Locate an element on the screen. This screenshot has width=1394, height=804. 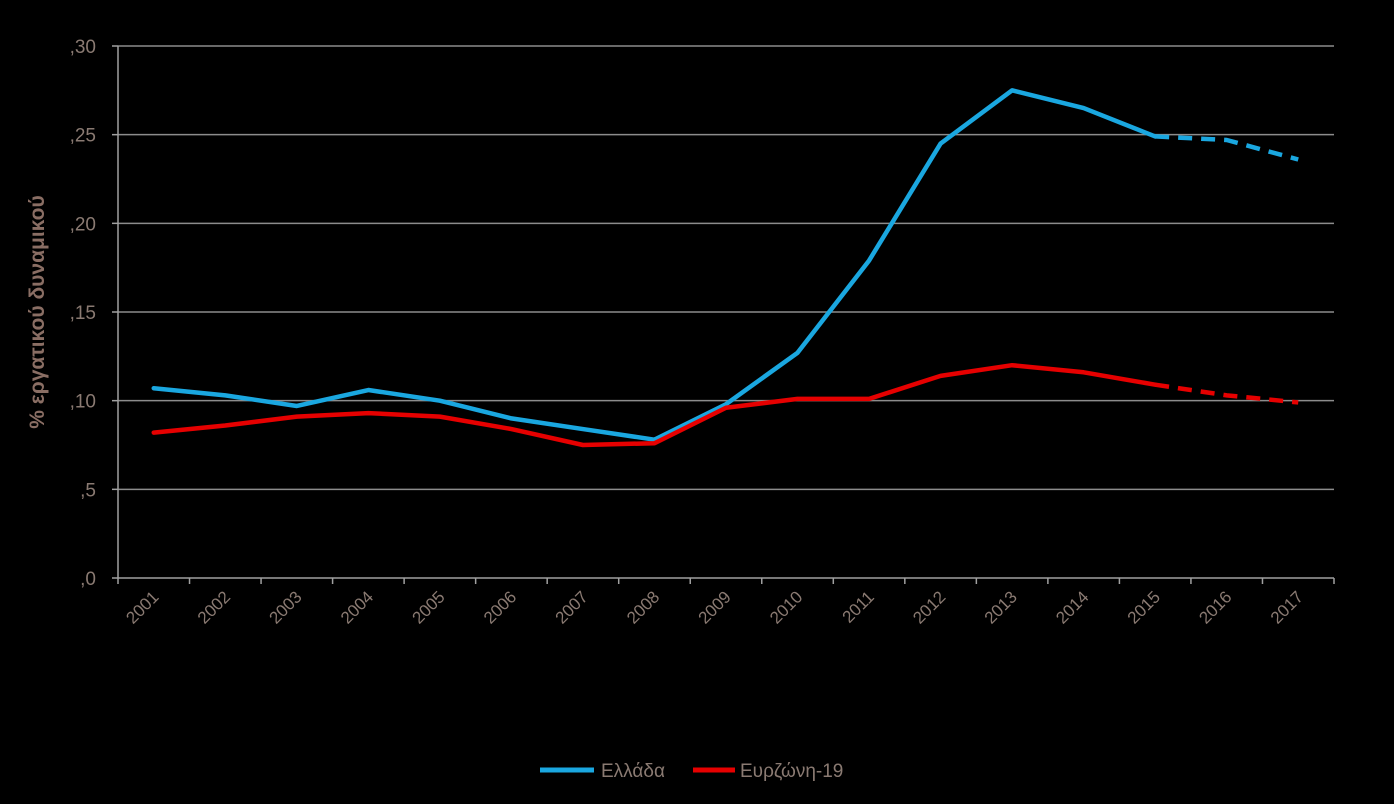
x-tick-label: 2009 is located at coordinates (715, 607).